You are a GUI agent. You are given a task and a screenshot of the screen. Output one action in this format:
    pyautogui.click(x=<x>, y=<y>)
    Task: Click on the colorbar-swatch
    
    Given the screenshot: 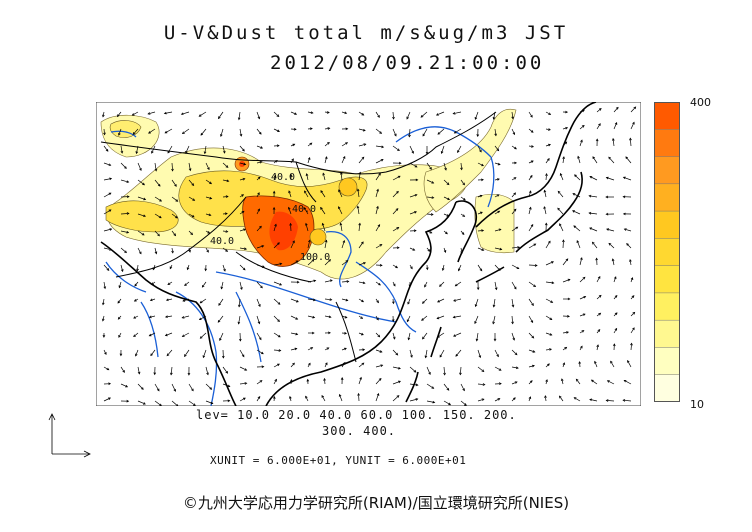 What is the action you would take?
    pyautogui.click(x=667, y=279)
    